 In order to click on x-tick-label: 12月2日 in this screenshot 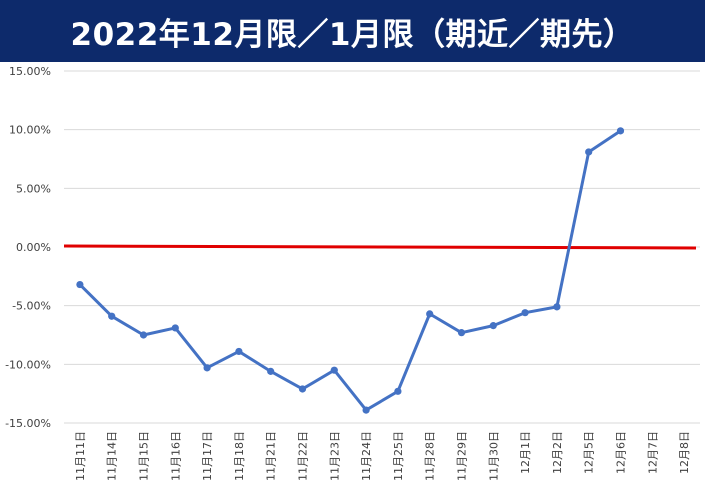, I will do `click(557, 452)`.